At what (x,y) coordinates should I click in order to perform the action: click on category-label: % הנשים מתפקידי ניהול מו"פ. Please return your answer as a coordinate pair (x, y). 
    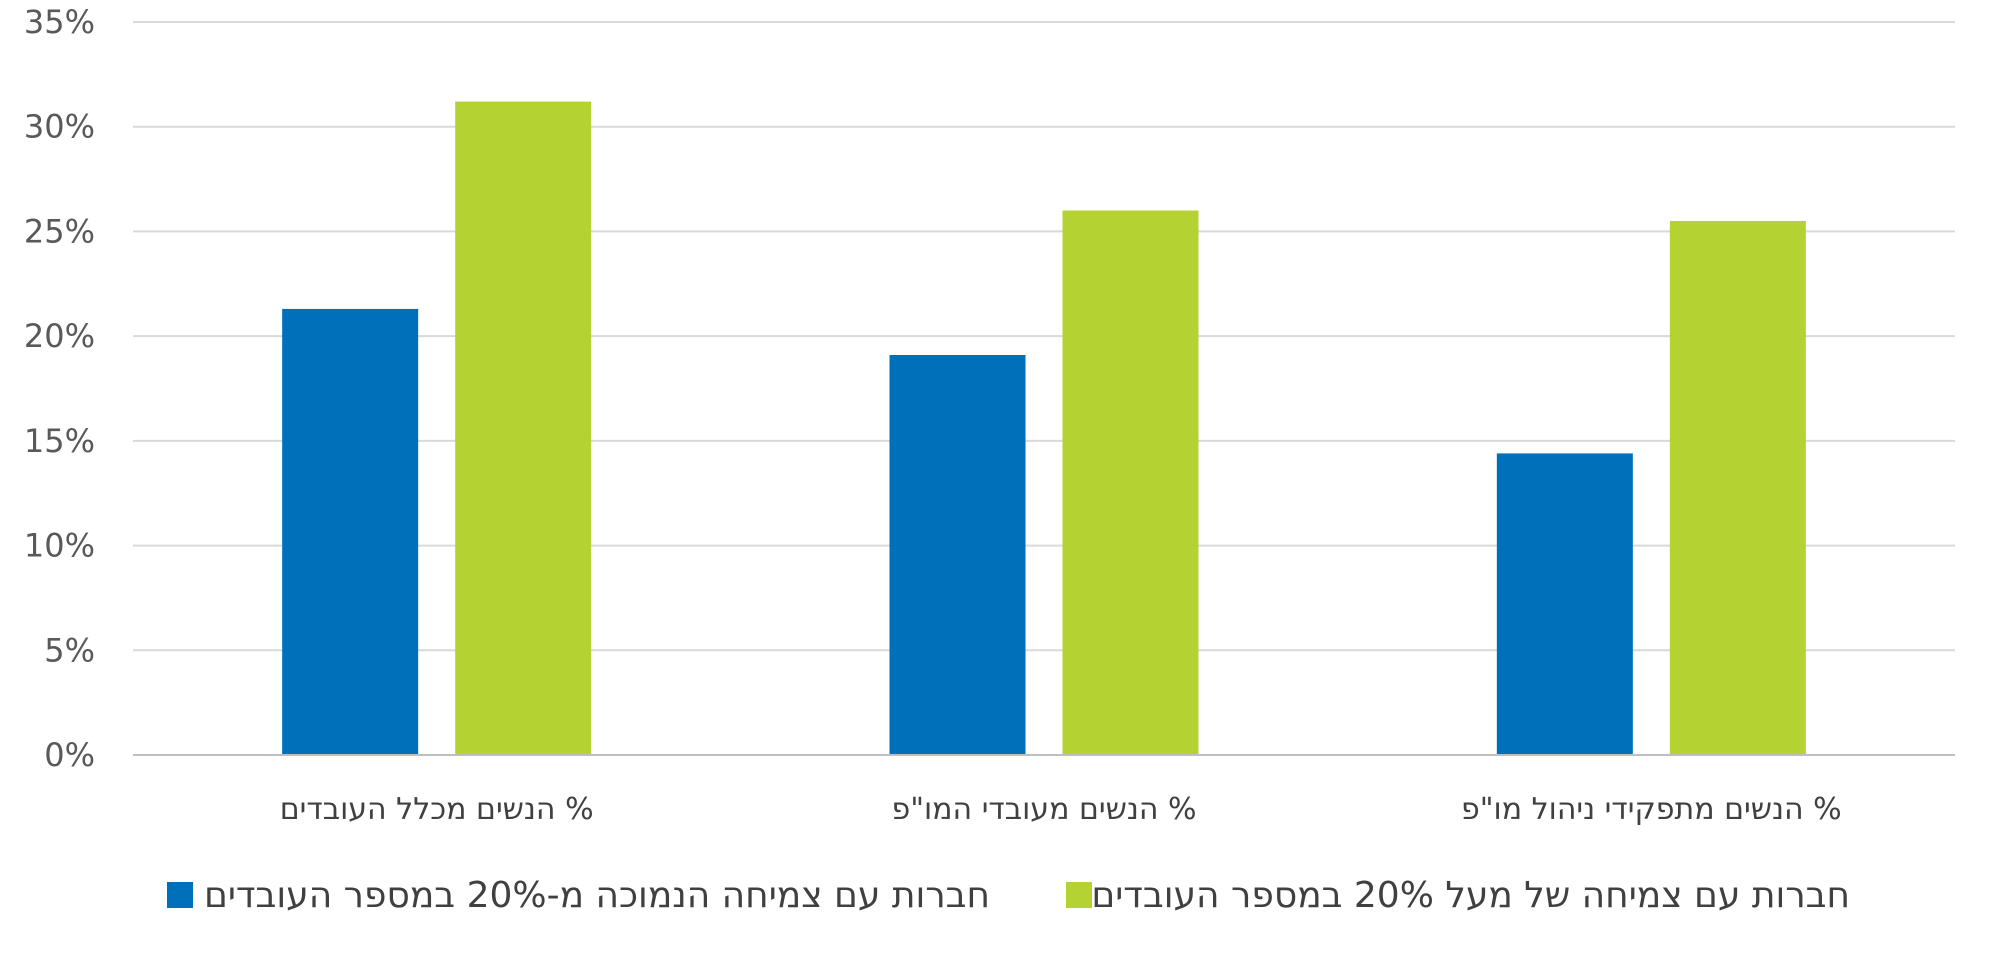
    Looking at the image, I should click on (1651, 809).